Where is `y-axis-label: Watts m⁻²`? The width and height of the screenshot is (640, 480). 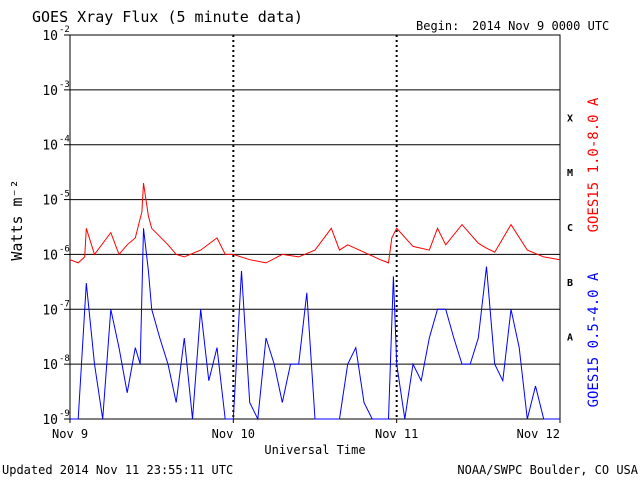
y-axis-label: Watts m⁻² is located at coordinates (17, 219).